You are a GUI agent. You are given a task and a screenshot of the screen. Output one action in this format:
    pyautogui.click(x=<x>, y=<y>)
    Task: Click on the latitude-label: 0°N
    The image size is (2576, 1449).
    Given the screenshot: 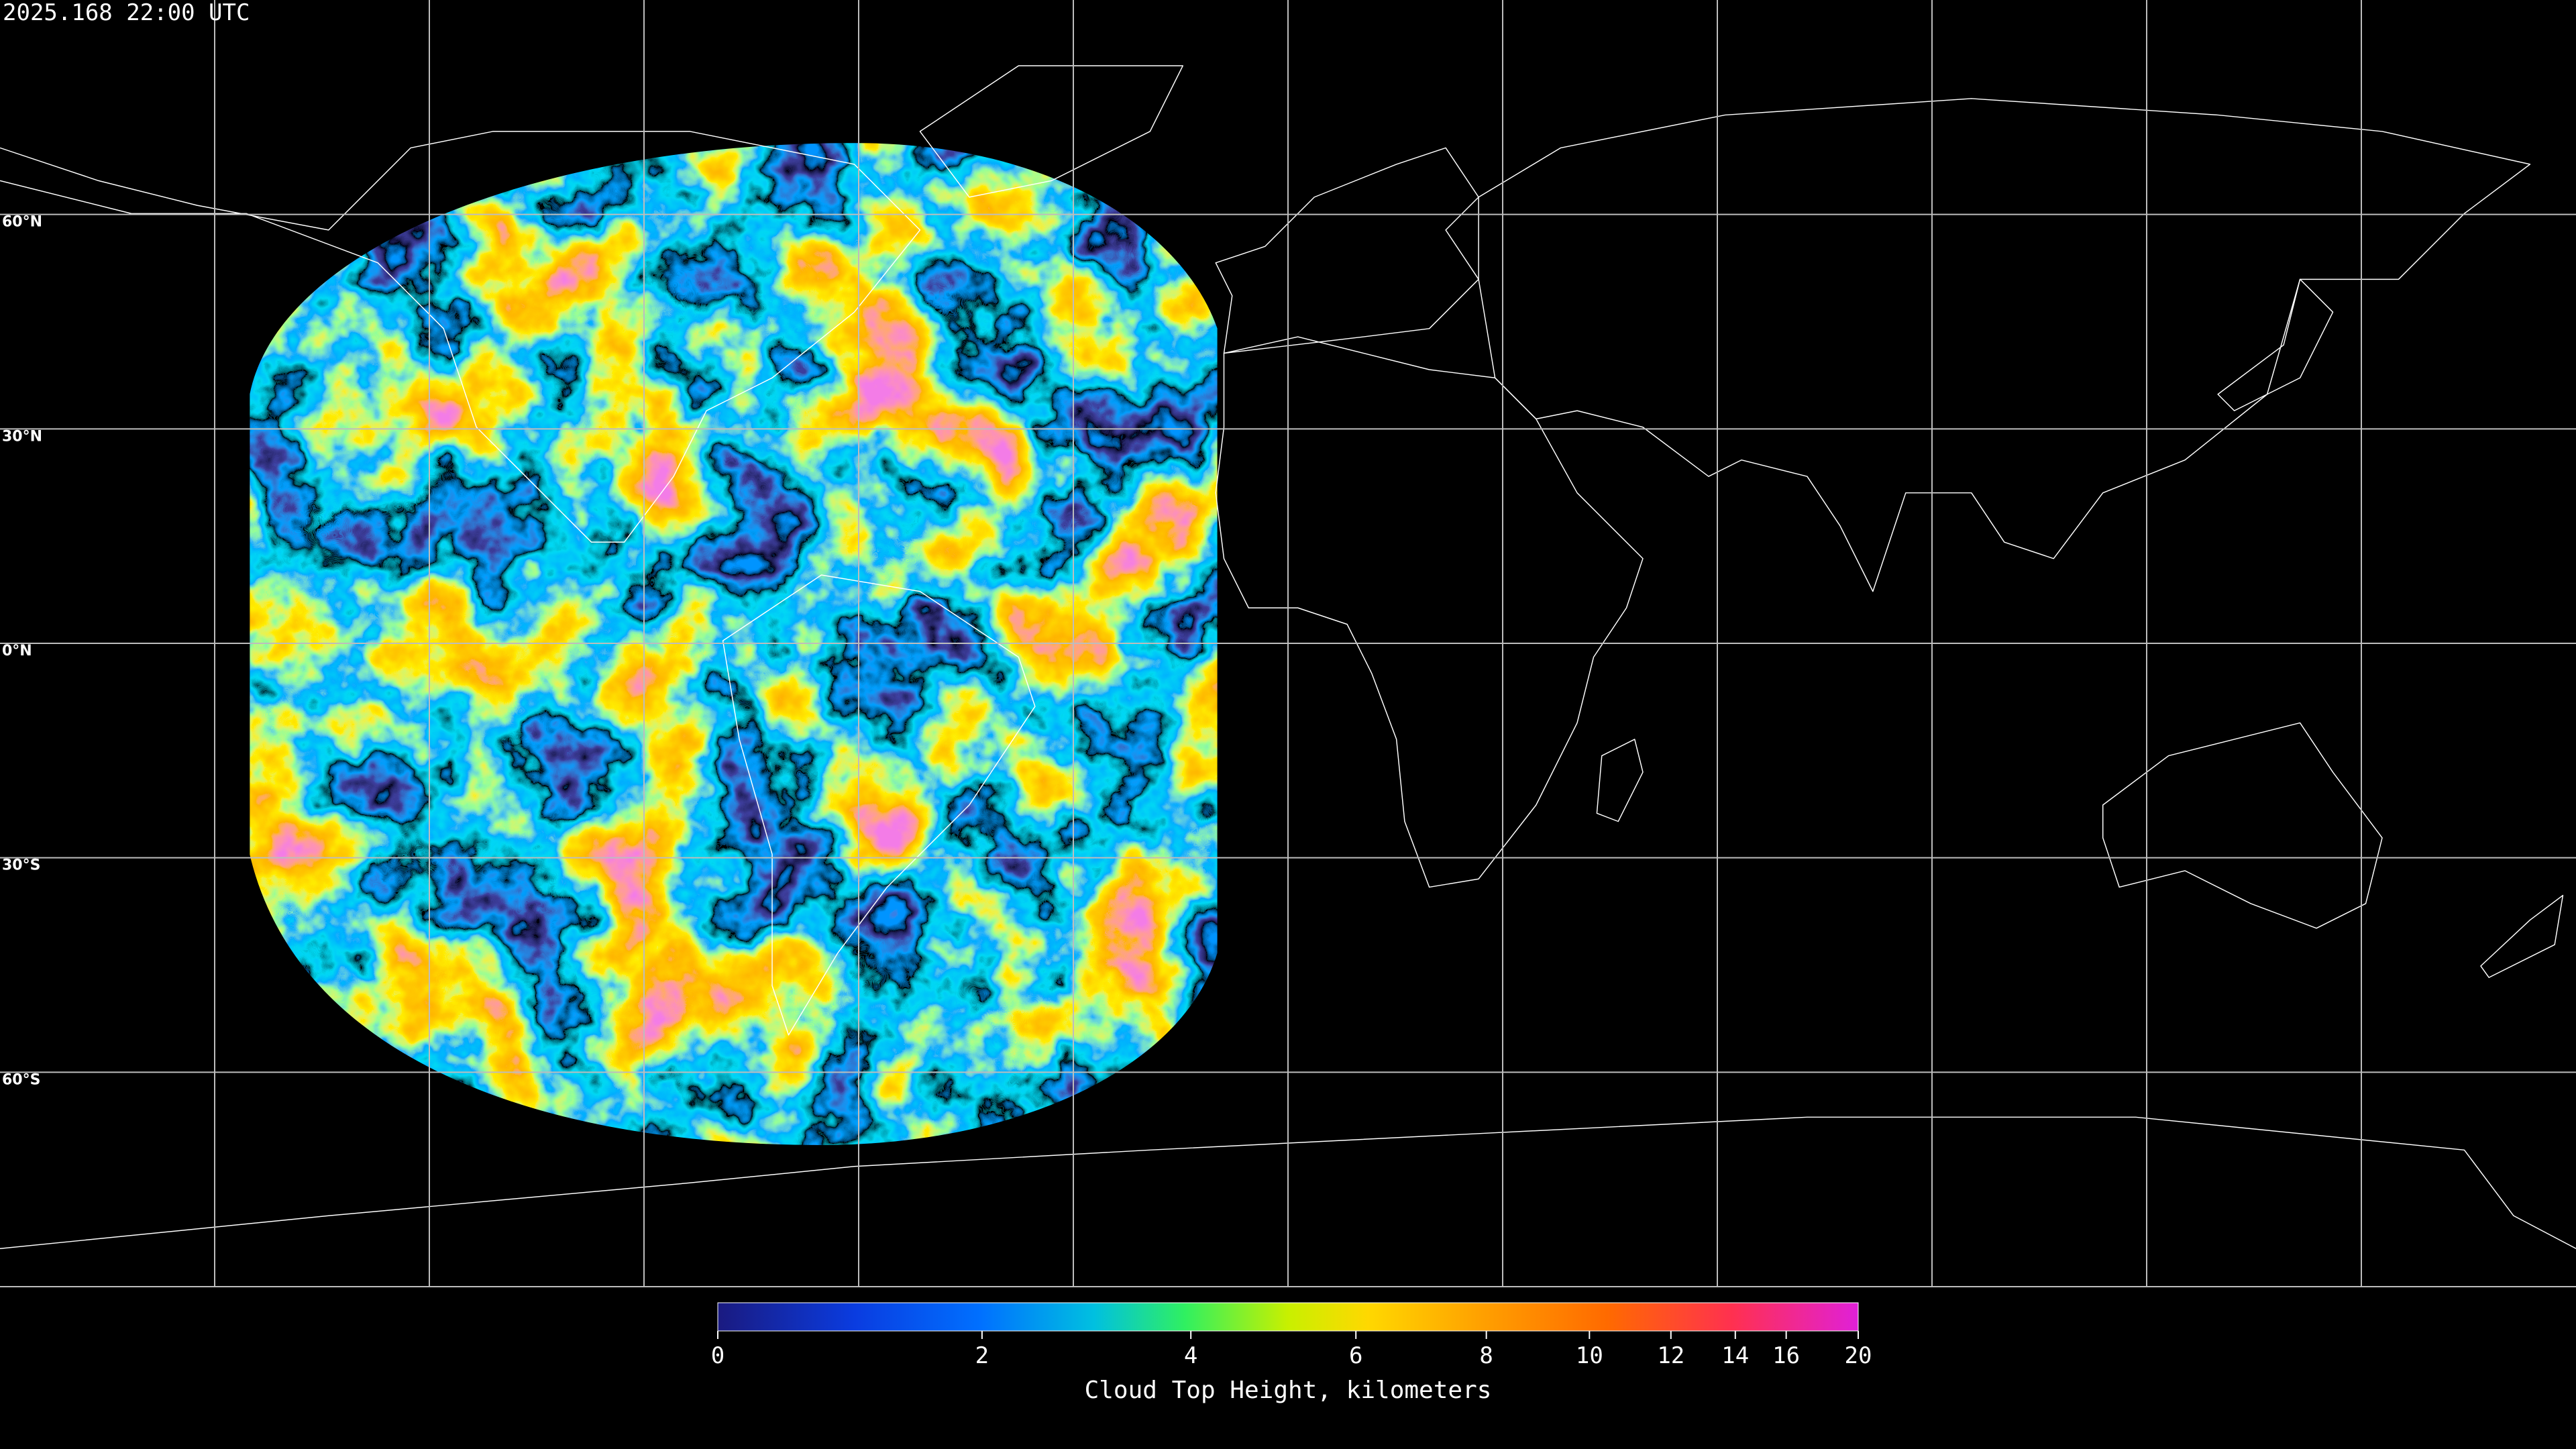 What is the action you would take?
    pyautogui.click(x=17, y=651)
    